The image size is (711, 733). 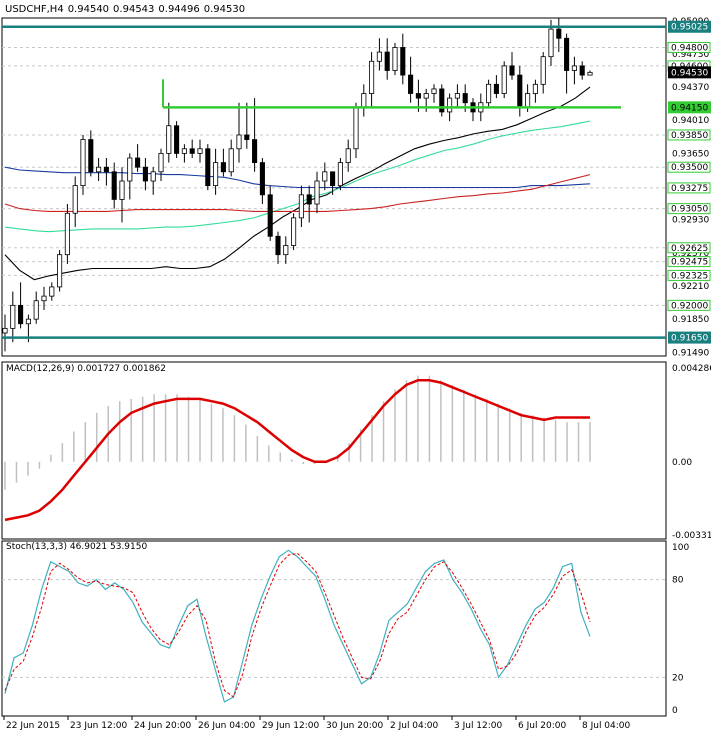 I want to click on price-tick-label: 0.91850, so click(x=690, y=320).